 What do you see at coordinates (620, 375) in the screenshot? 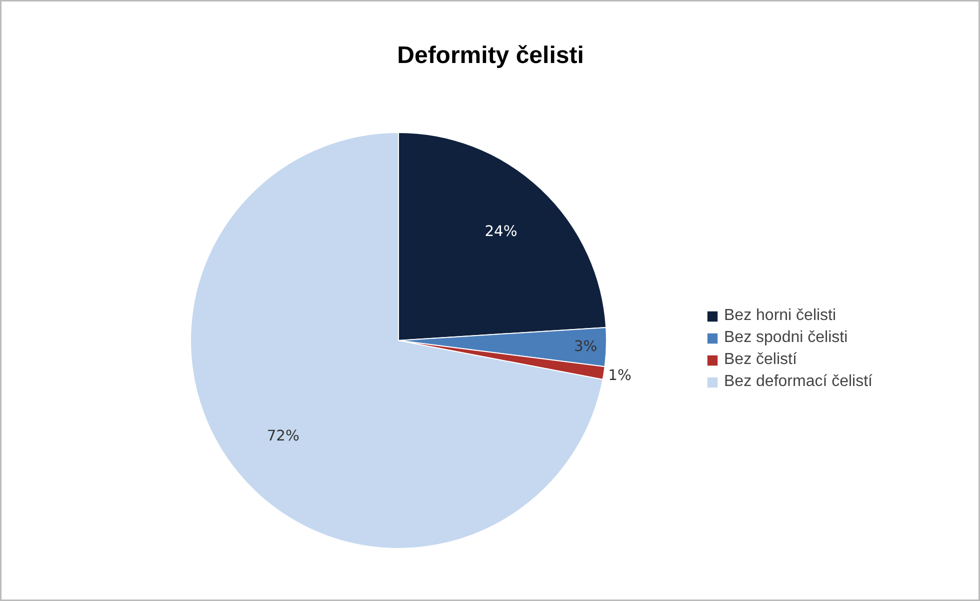
I see `data-label: 1%` at bounding box center [620, 375].